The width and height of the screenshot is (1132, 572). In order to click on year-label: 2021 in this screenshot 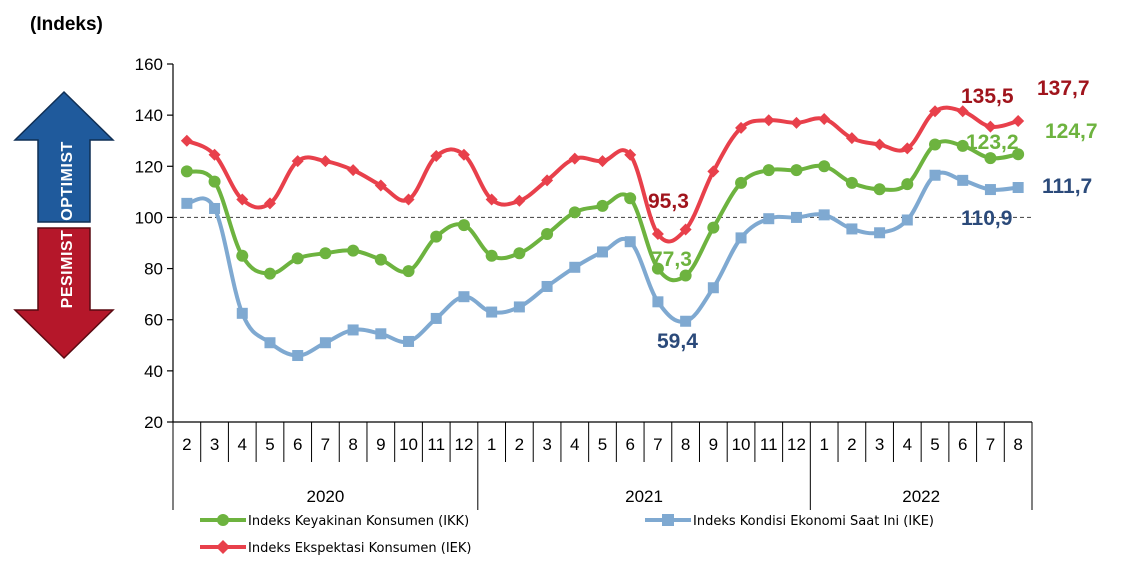, I will do `click(644, 496)`.